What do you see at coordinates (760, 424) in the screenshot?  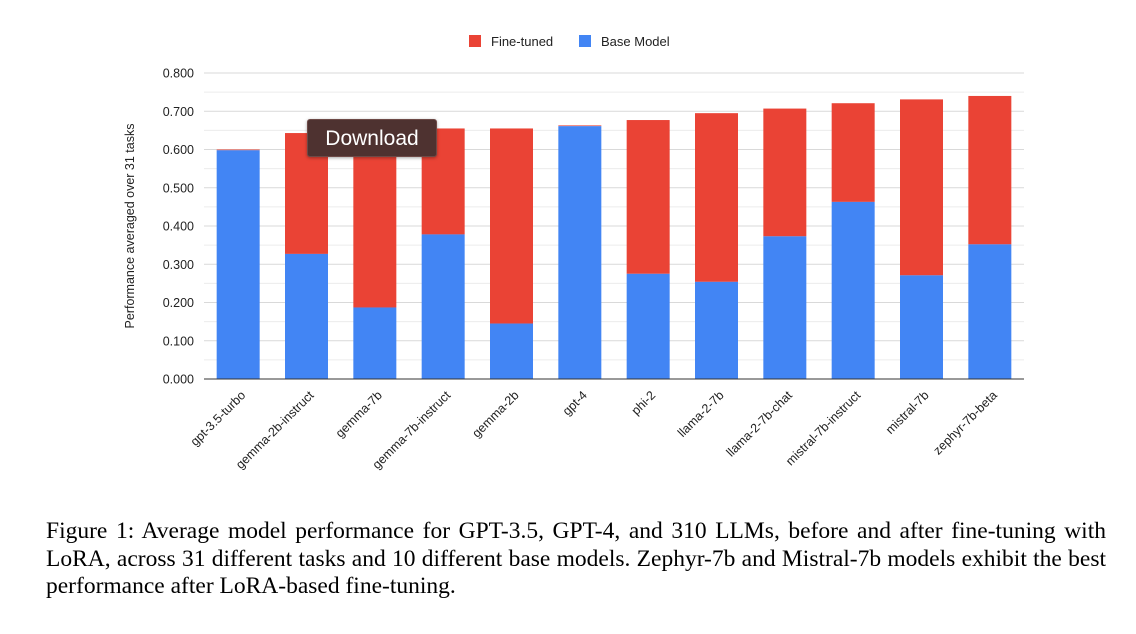 I see `x-category-label: llama-2-7b-chat` at bounding box center [760, 424].